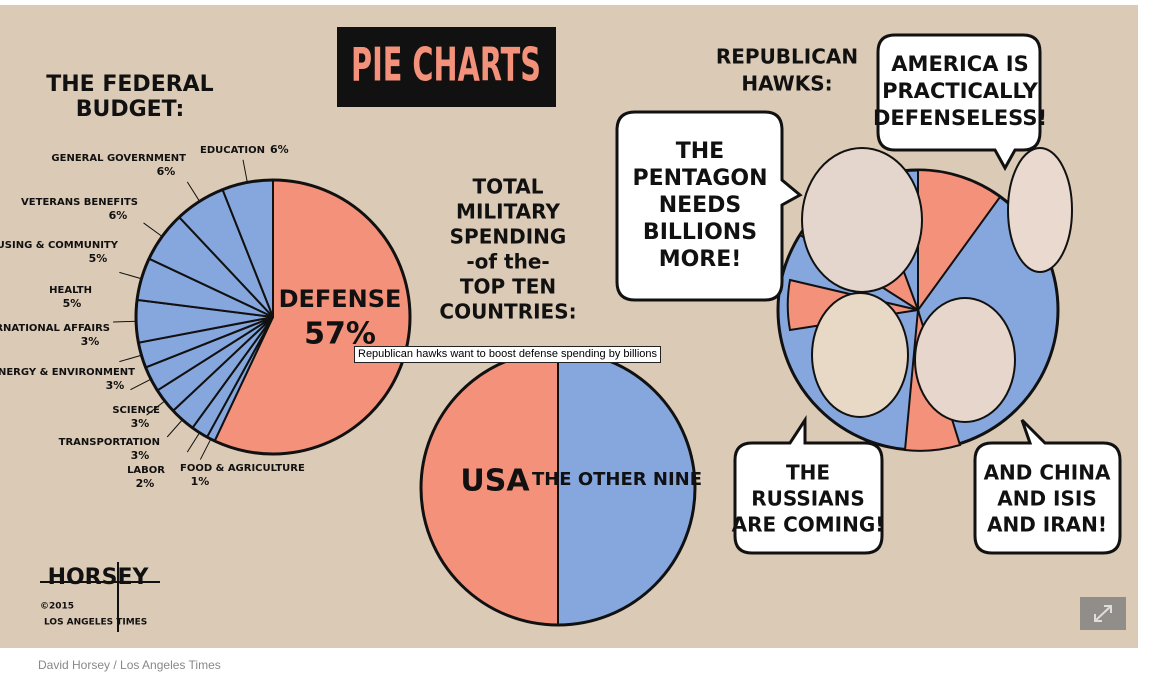 Image resolution: width=1164 pixels, height=681 pixels. What do you see at coordinates (1046, 499) in the screenshot?
I see `bubble-text: AND ISIS` at bounding box center [1046, 499].